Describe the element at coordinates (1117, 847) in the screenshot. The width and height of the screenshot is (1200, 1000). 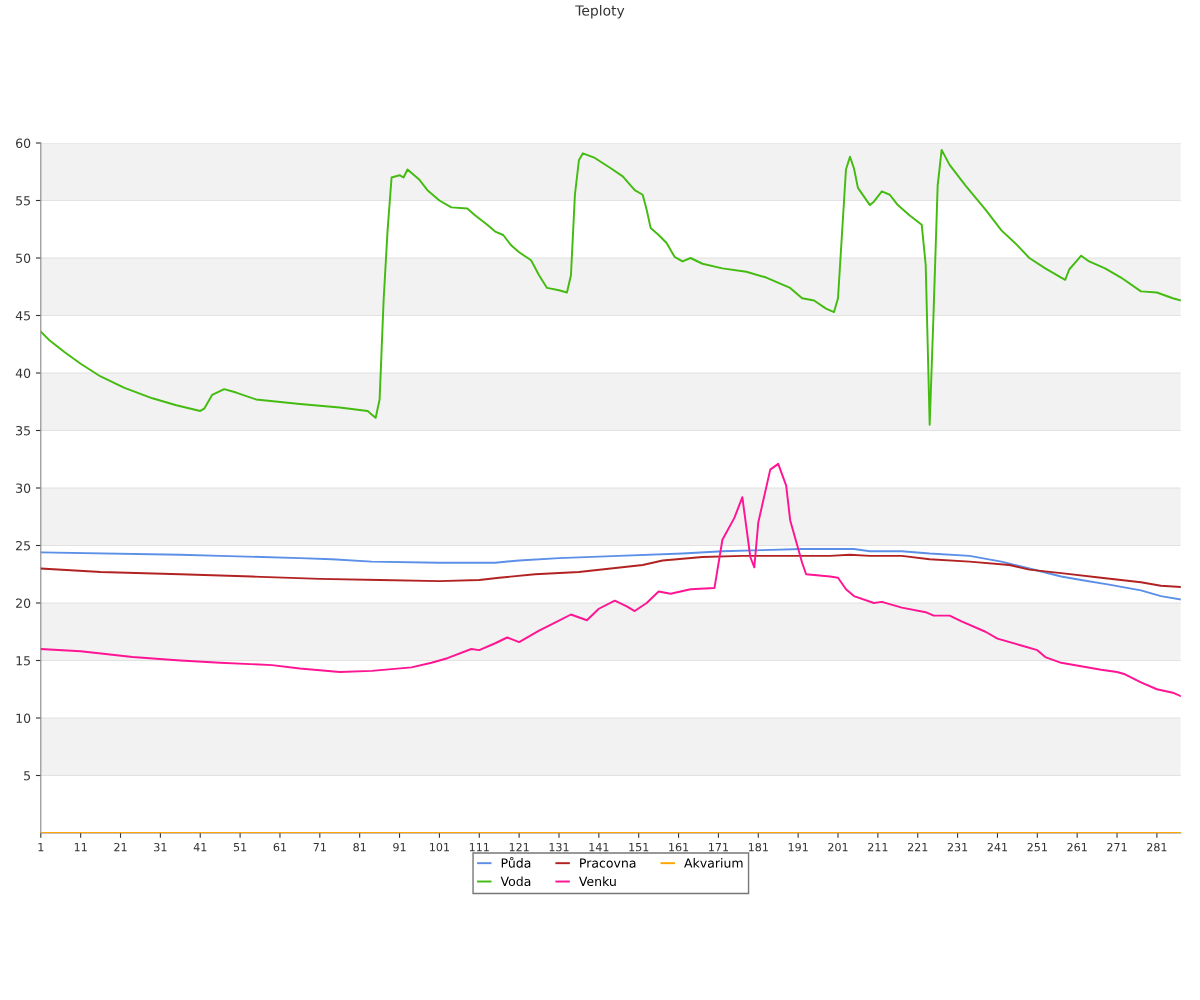
I see `x-tick-label: 271` at that location.